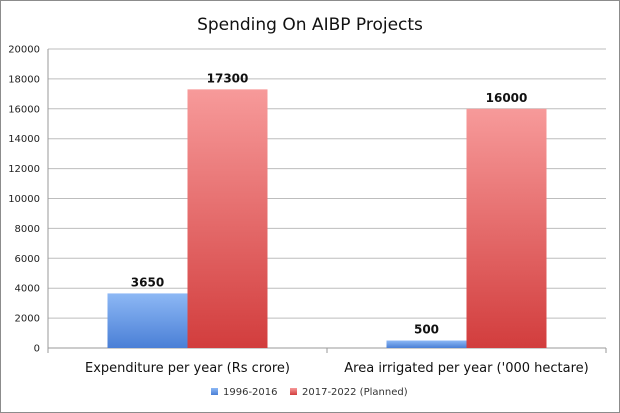  I want to click on y-tick-label: 8000, so click(27, 229).